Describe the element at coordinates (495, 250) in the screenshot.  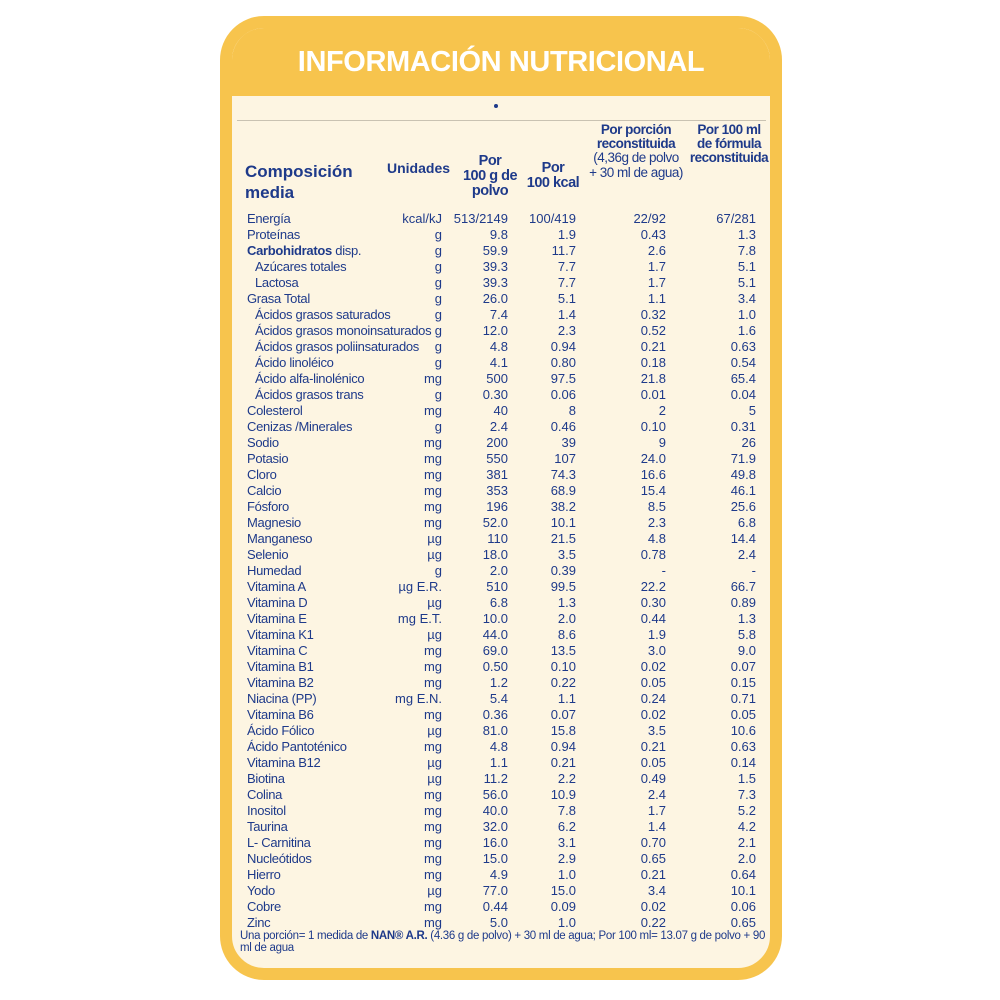
I see `value-per-100g: 59.9` at that location.